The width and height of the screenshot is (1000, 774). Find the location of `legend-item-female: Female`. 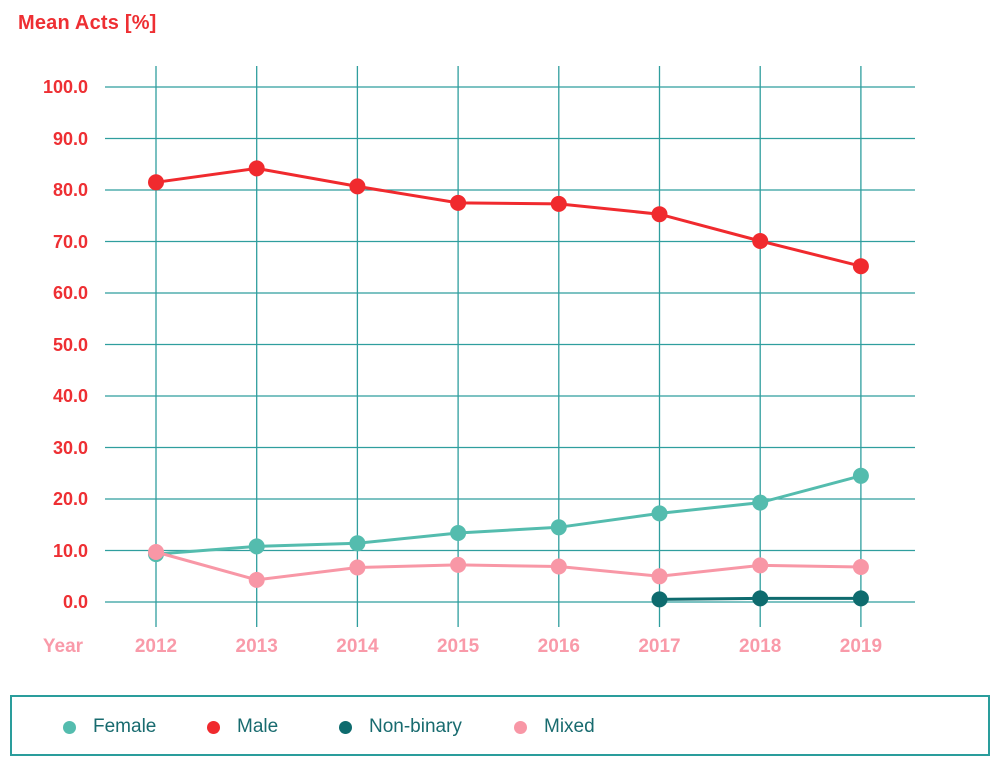

legend-item-female: Female is located at coordinates (109, 727).